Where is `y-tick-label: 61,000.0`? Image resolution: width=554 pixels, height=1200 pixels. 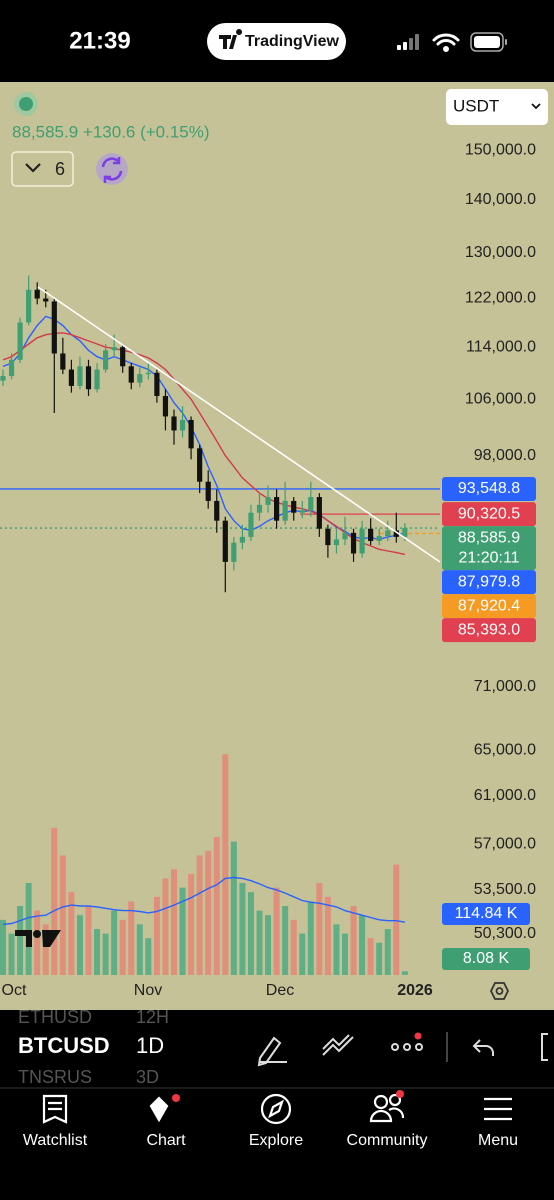
y-tick-label: 61,000.0 is located at coordinates (505, 795).